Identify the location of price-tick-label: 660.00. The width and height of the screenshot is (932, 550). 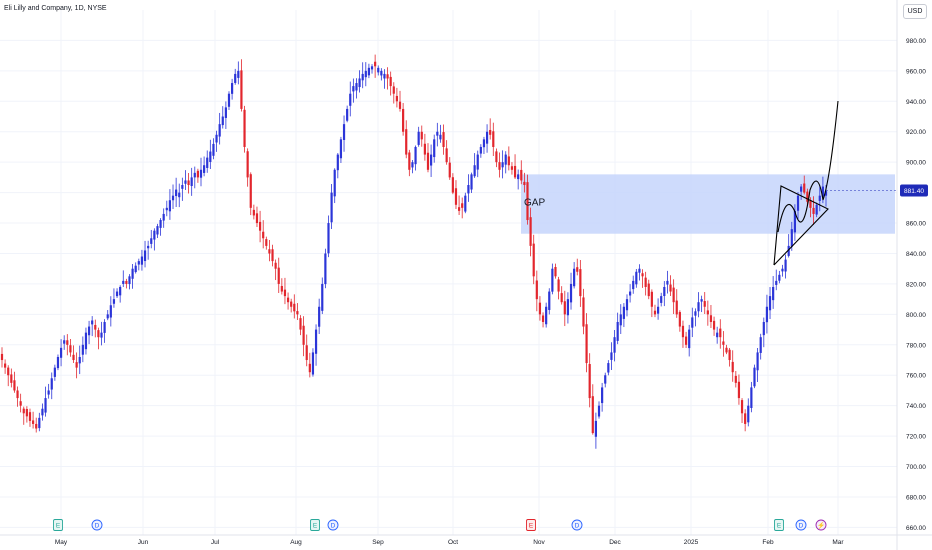
(916, 528).